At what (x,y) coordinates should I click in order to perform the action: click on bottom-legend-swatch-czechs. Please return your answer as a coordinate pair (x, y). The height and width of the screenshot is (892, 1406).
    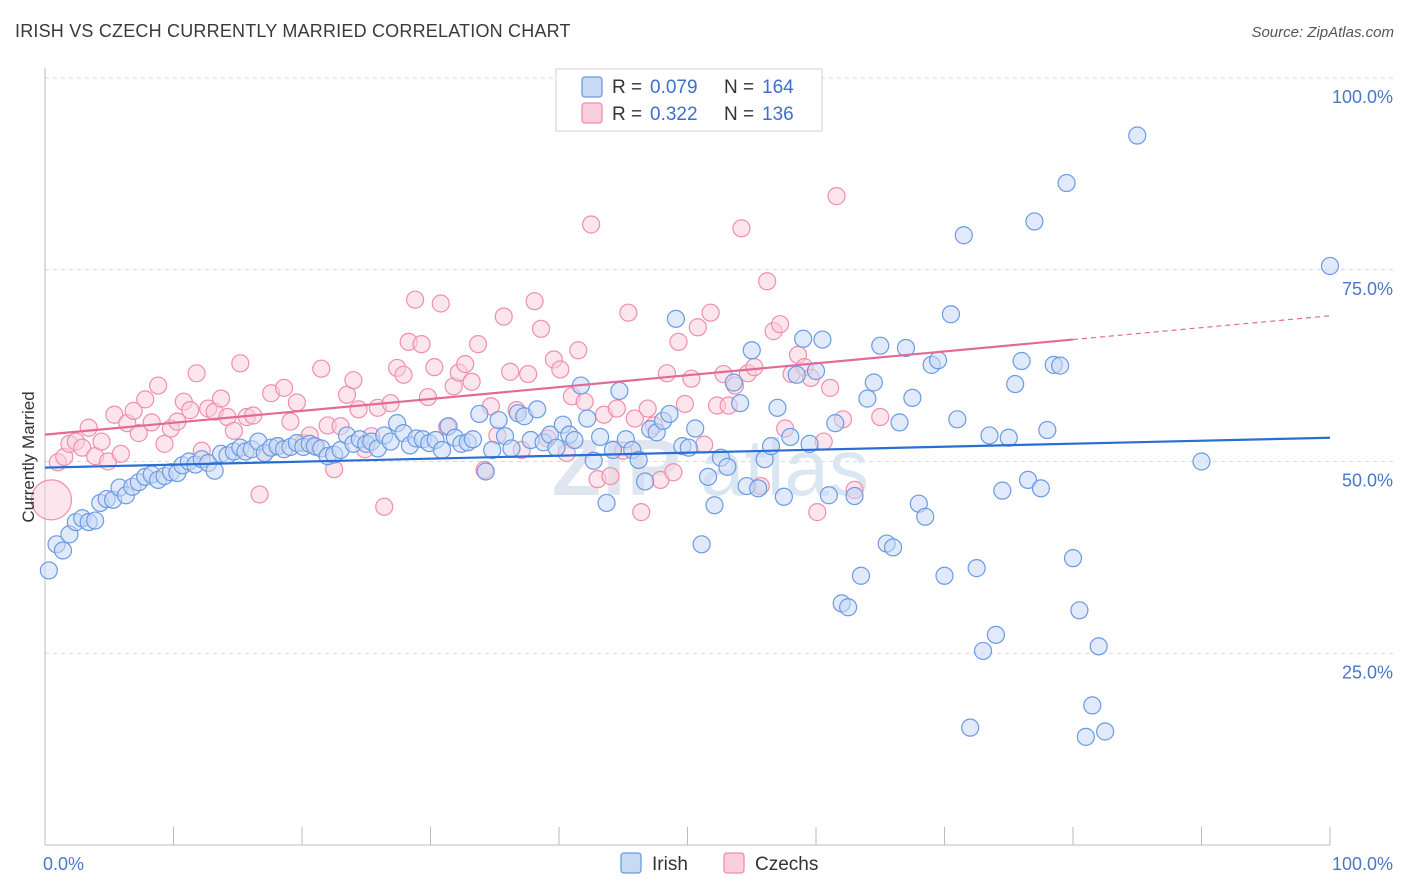
    Looking at the image, I should click on (734, 863).